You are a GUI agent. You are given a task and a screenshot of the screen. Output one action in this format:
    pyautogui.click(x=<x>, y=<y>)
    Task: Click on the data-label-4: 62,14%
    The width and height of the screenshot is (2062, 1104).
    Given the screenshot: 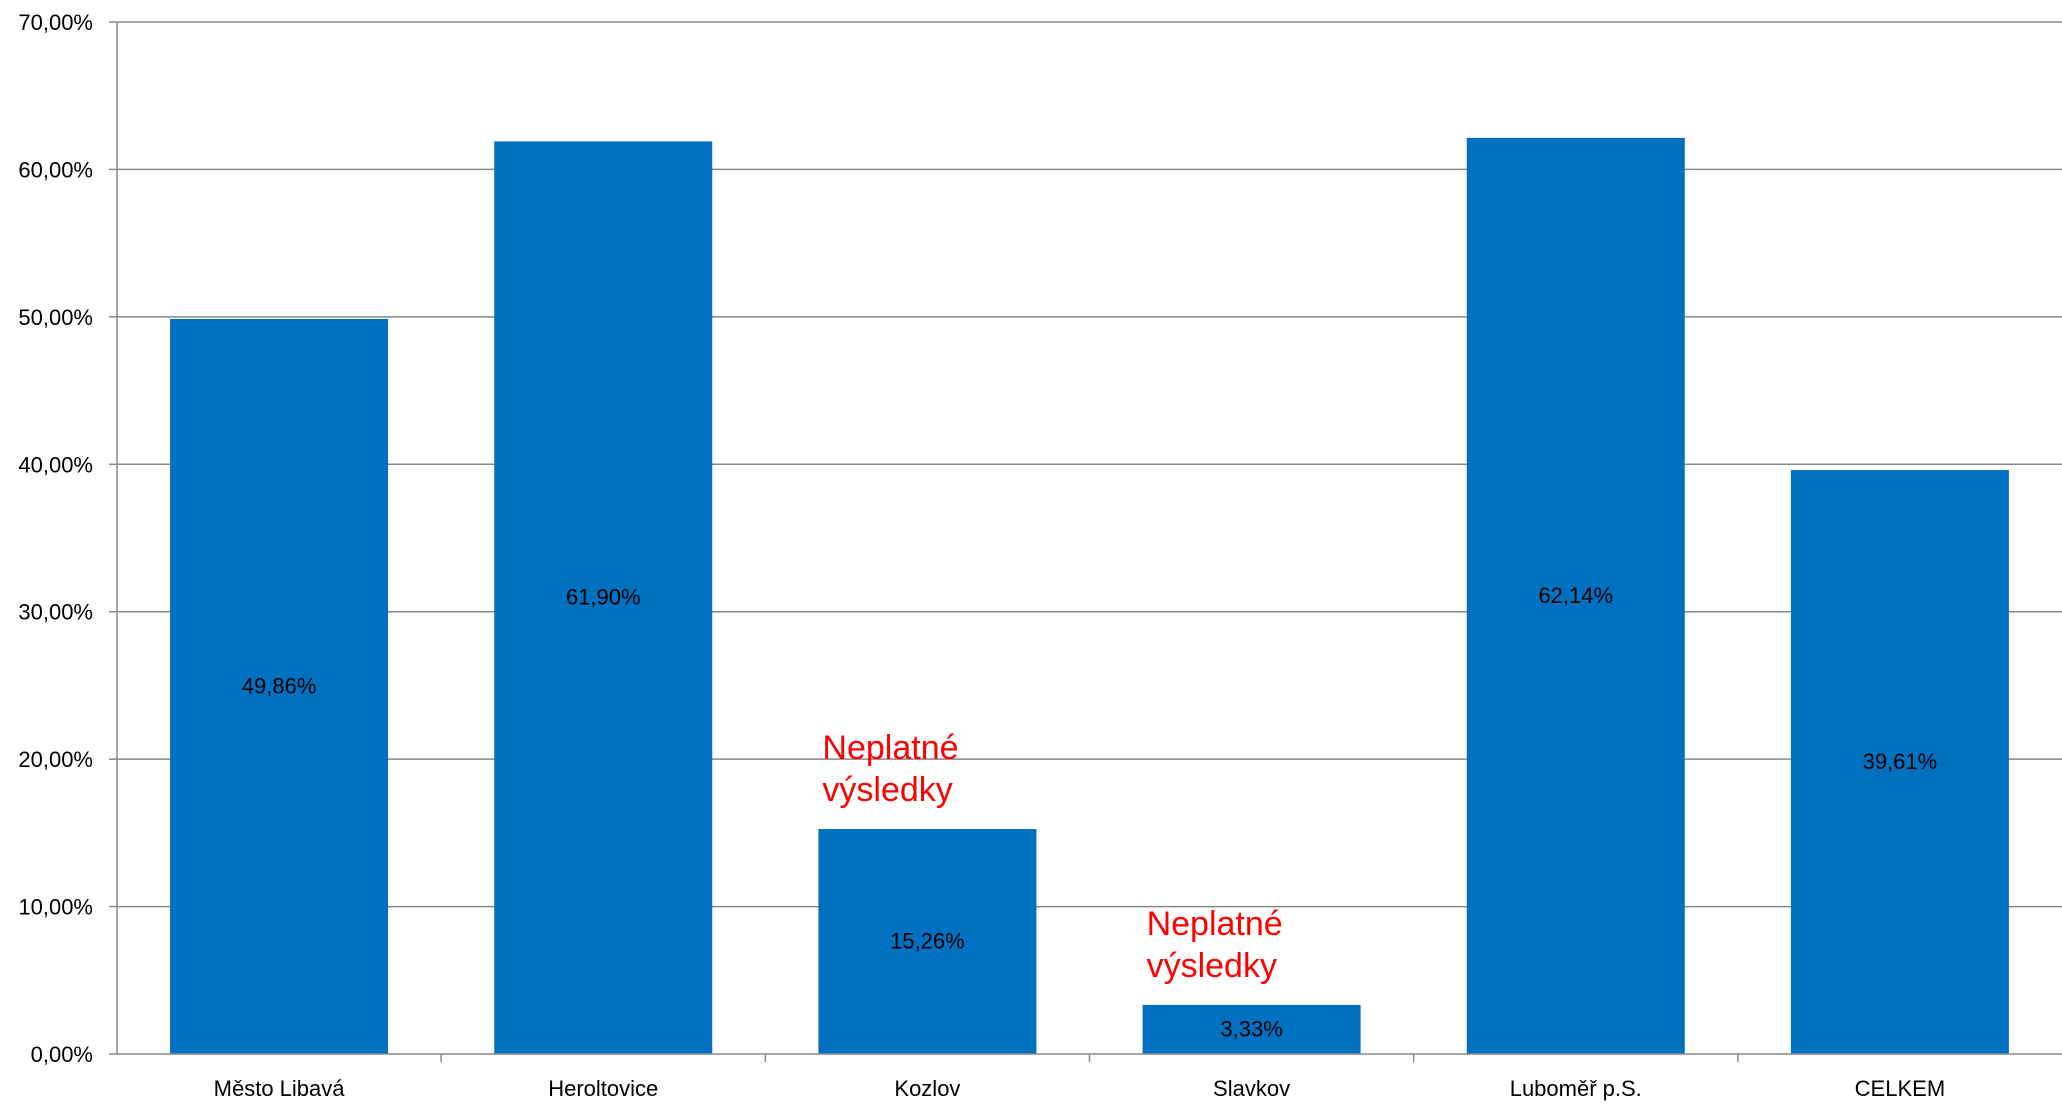 What is the action you would take?
    pyautogui.click(x=1575, y=595)
    